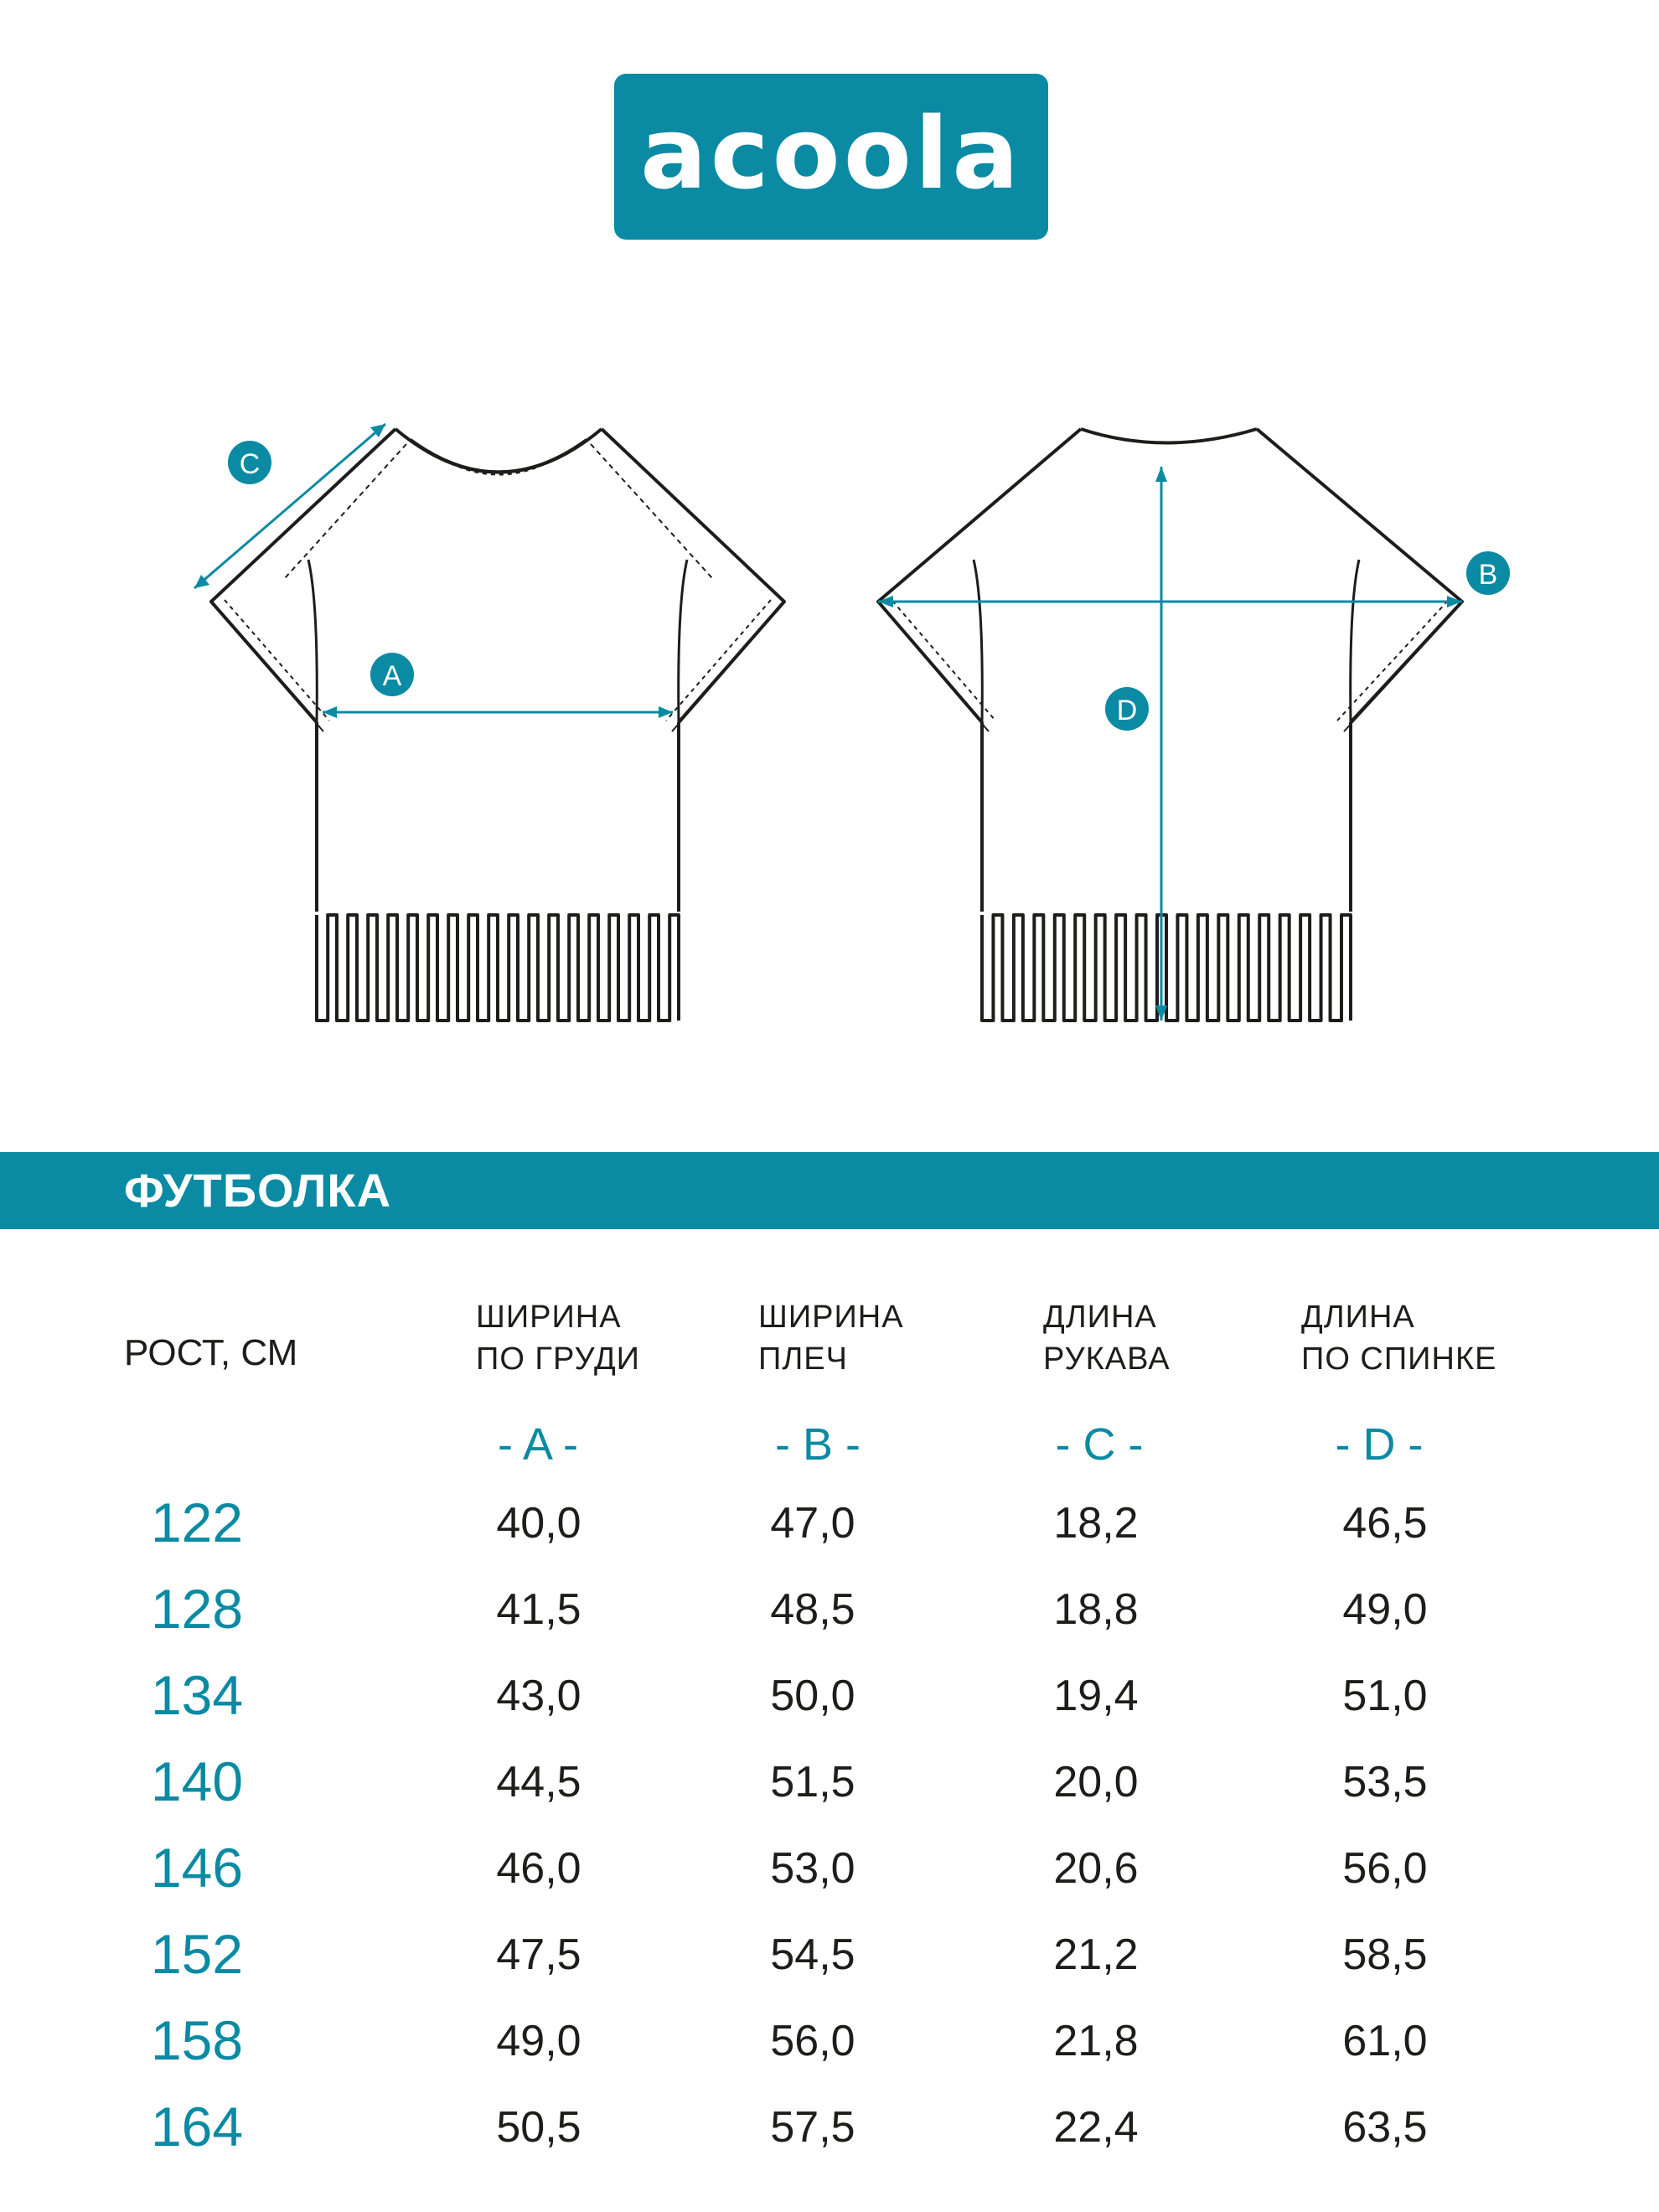  What do you see at coordinates (1096, 1696) in the screenshot?
I see `table-cell: 19,4` at bounding box center [1096, 1696].